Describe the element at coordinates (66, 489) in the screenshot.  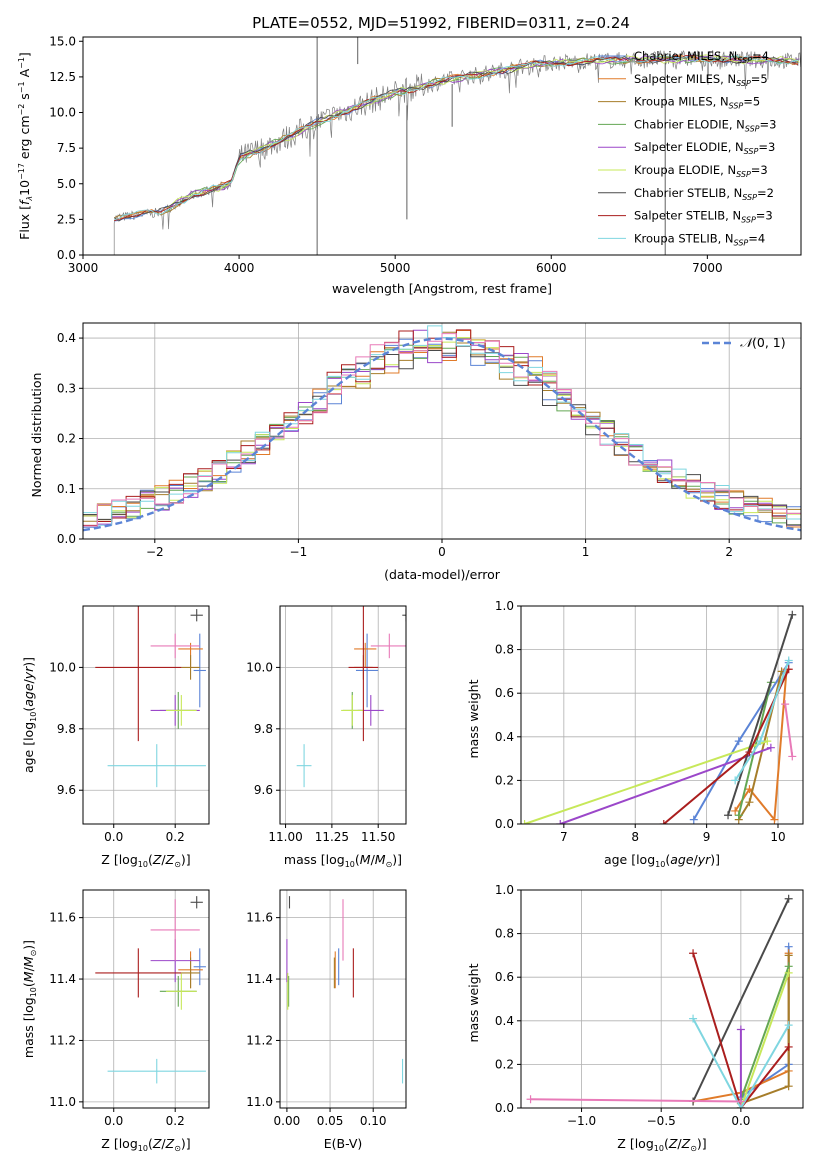
I see `y-tick-label: 0.1` at that location.